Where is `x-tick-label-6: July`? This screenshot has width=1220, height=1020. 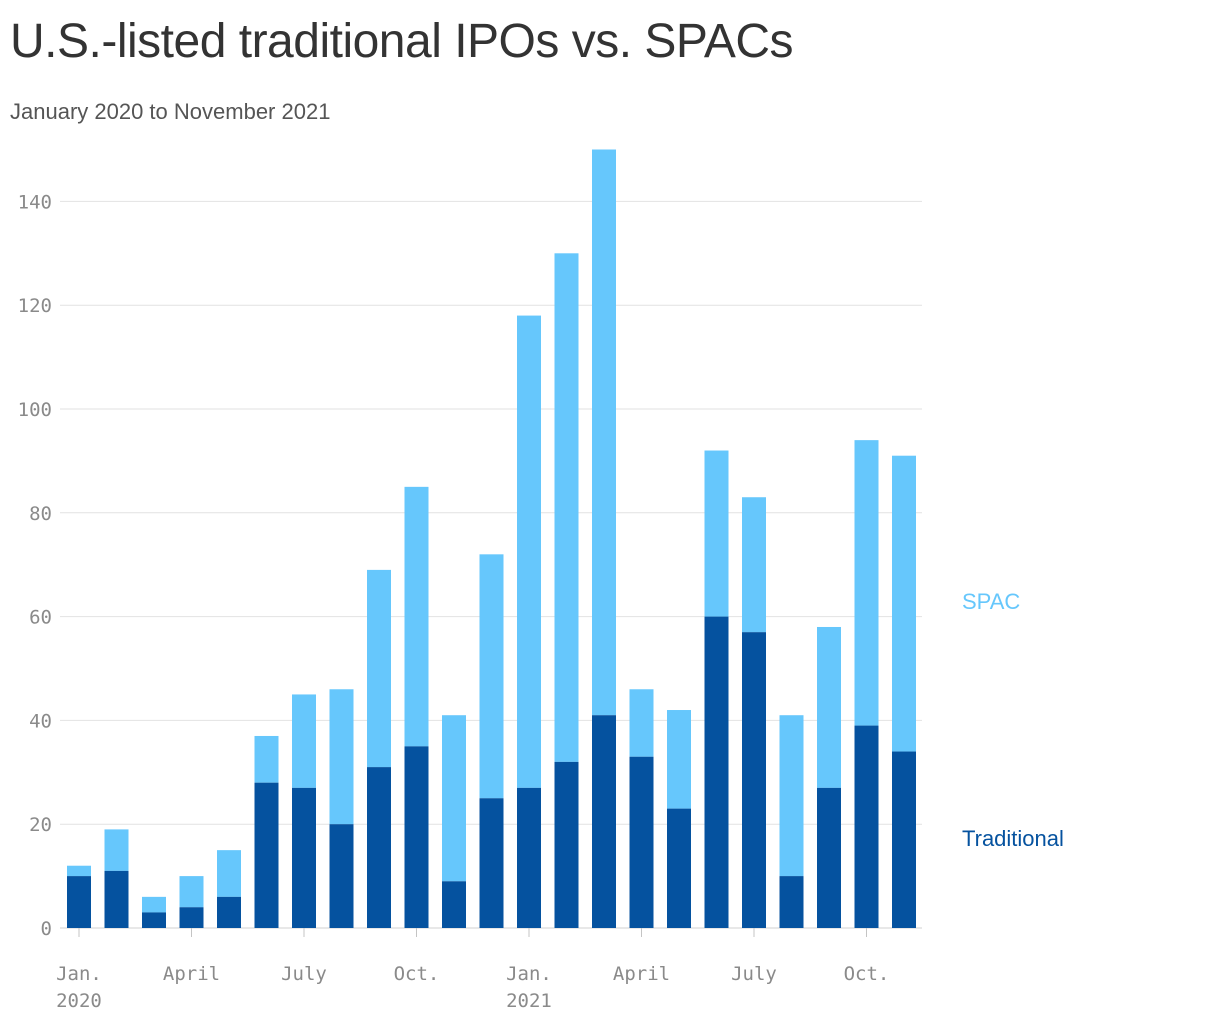 x-tick-label-6: July is located at coordinates (304, 974).